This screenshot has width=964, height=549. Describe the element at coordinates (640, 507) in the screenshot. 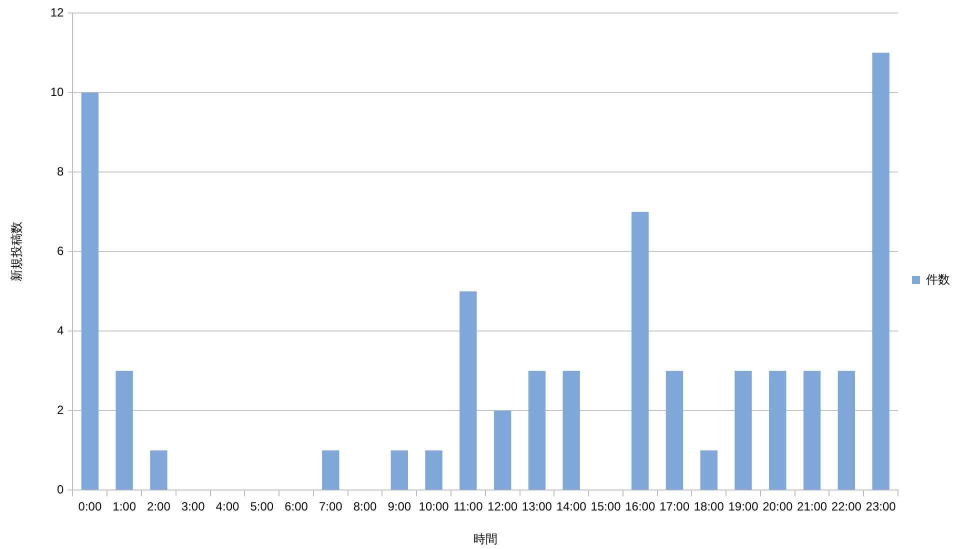

I see `x-tick-label: 16:00` at that location.